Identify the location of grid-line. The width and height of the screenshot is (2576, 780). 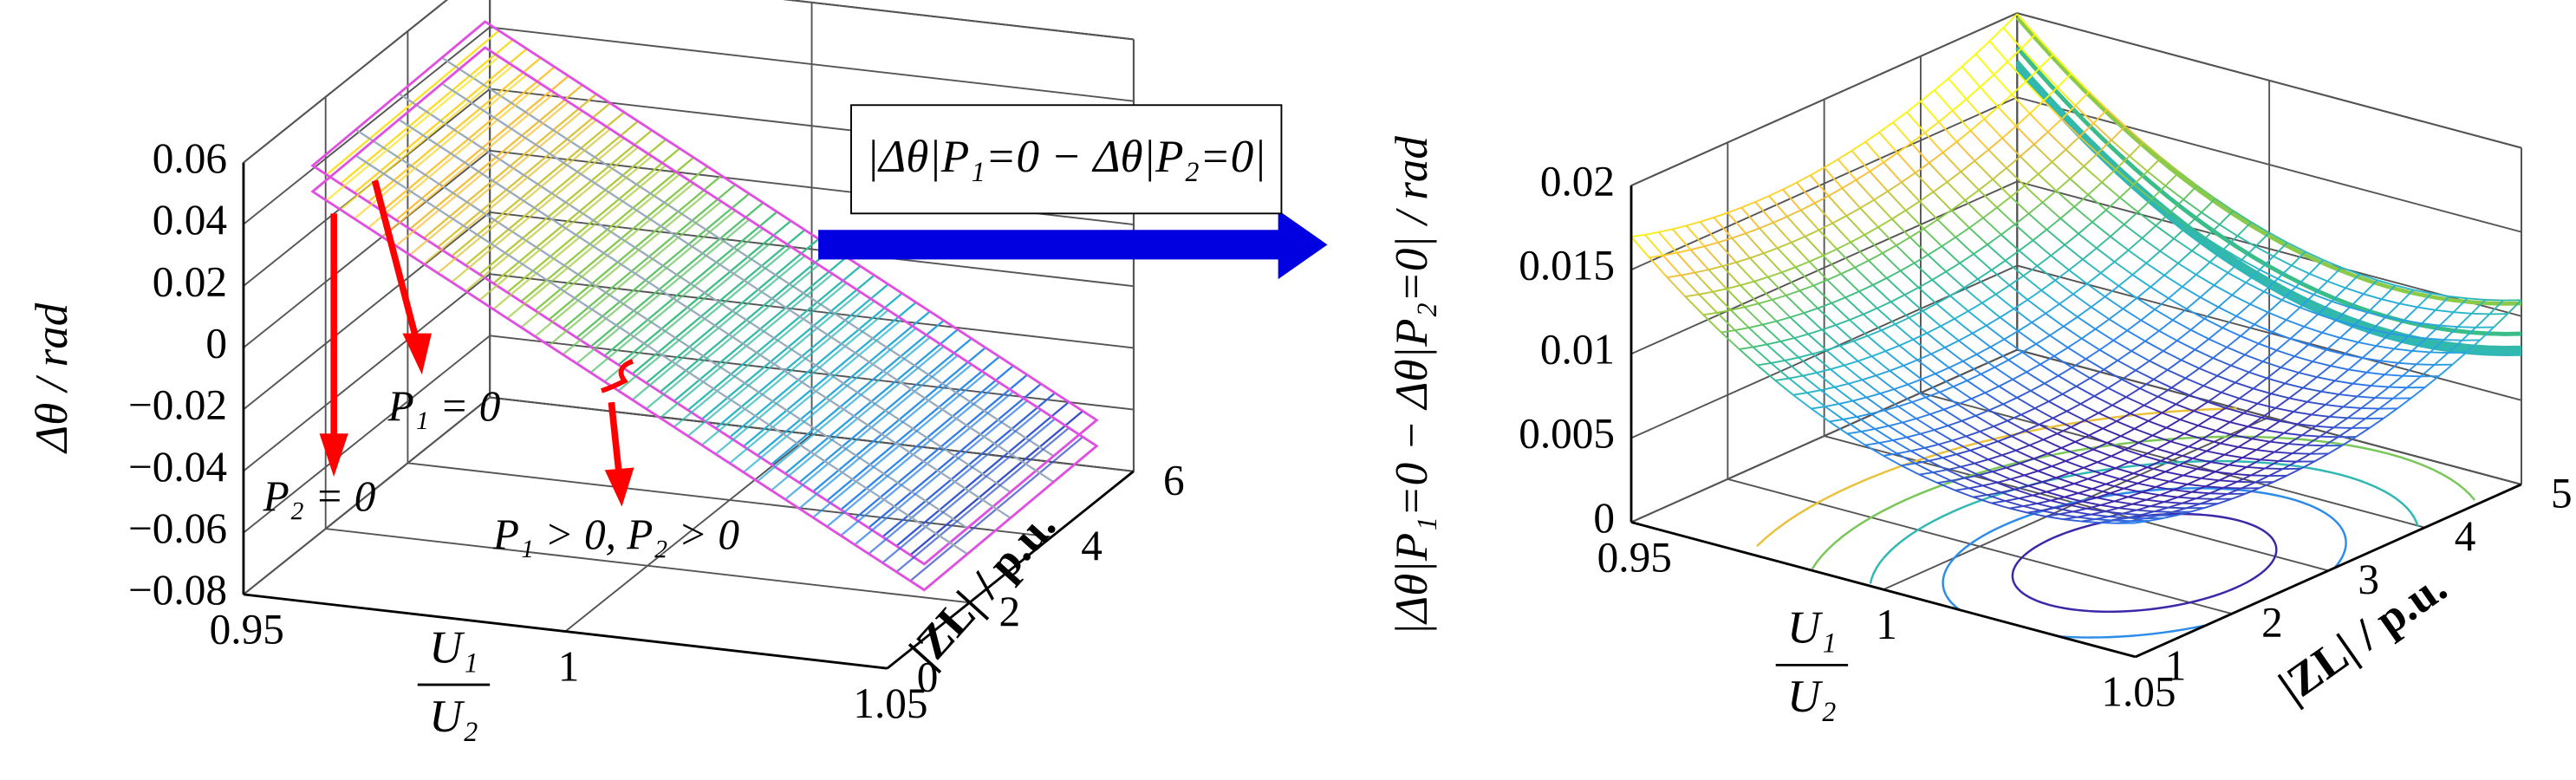
(1824, 183).